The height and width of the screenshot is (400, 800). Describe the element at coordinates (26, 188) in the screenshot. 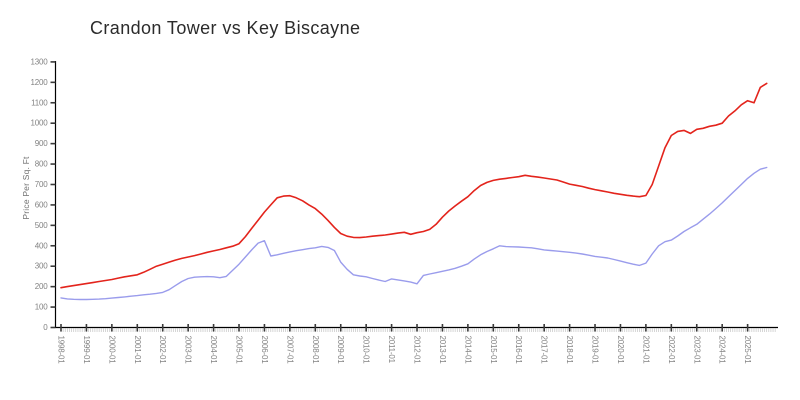

I see `y-axis-title: Price Per Sq. Ft` at that location.